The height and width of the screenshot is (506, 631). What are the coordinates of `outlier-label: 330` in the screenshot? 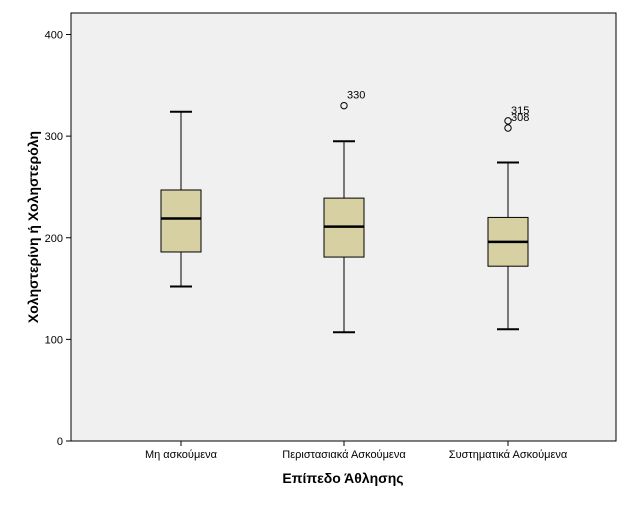 It's located at (356, 96).